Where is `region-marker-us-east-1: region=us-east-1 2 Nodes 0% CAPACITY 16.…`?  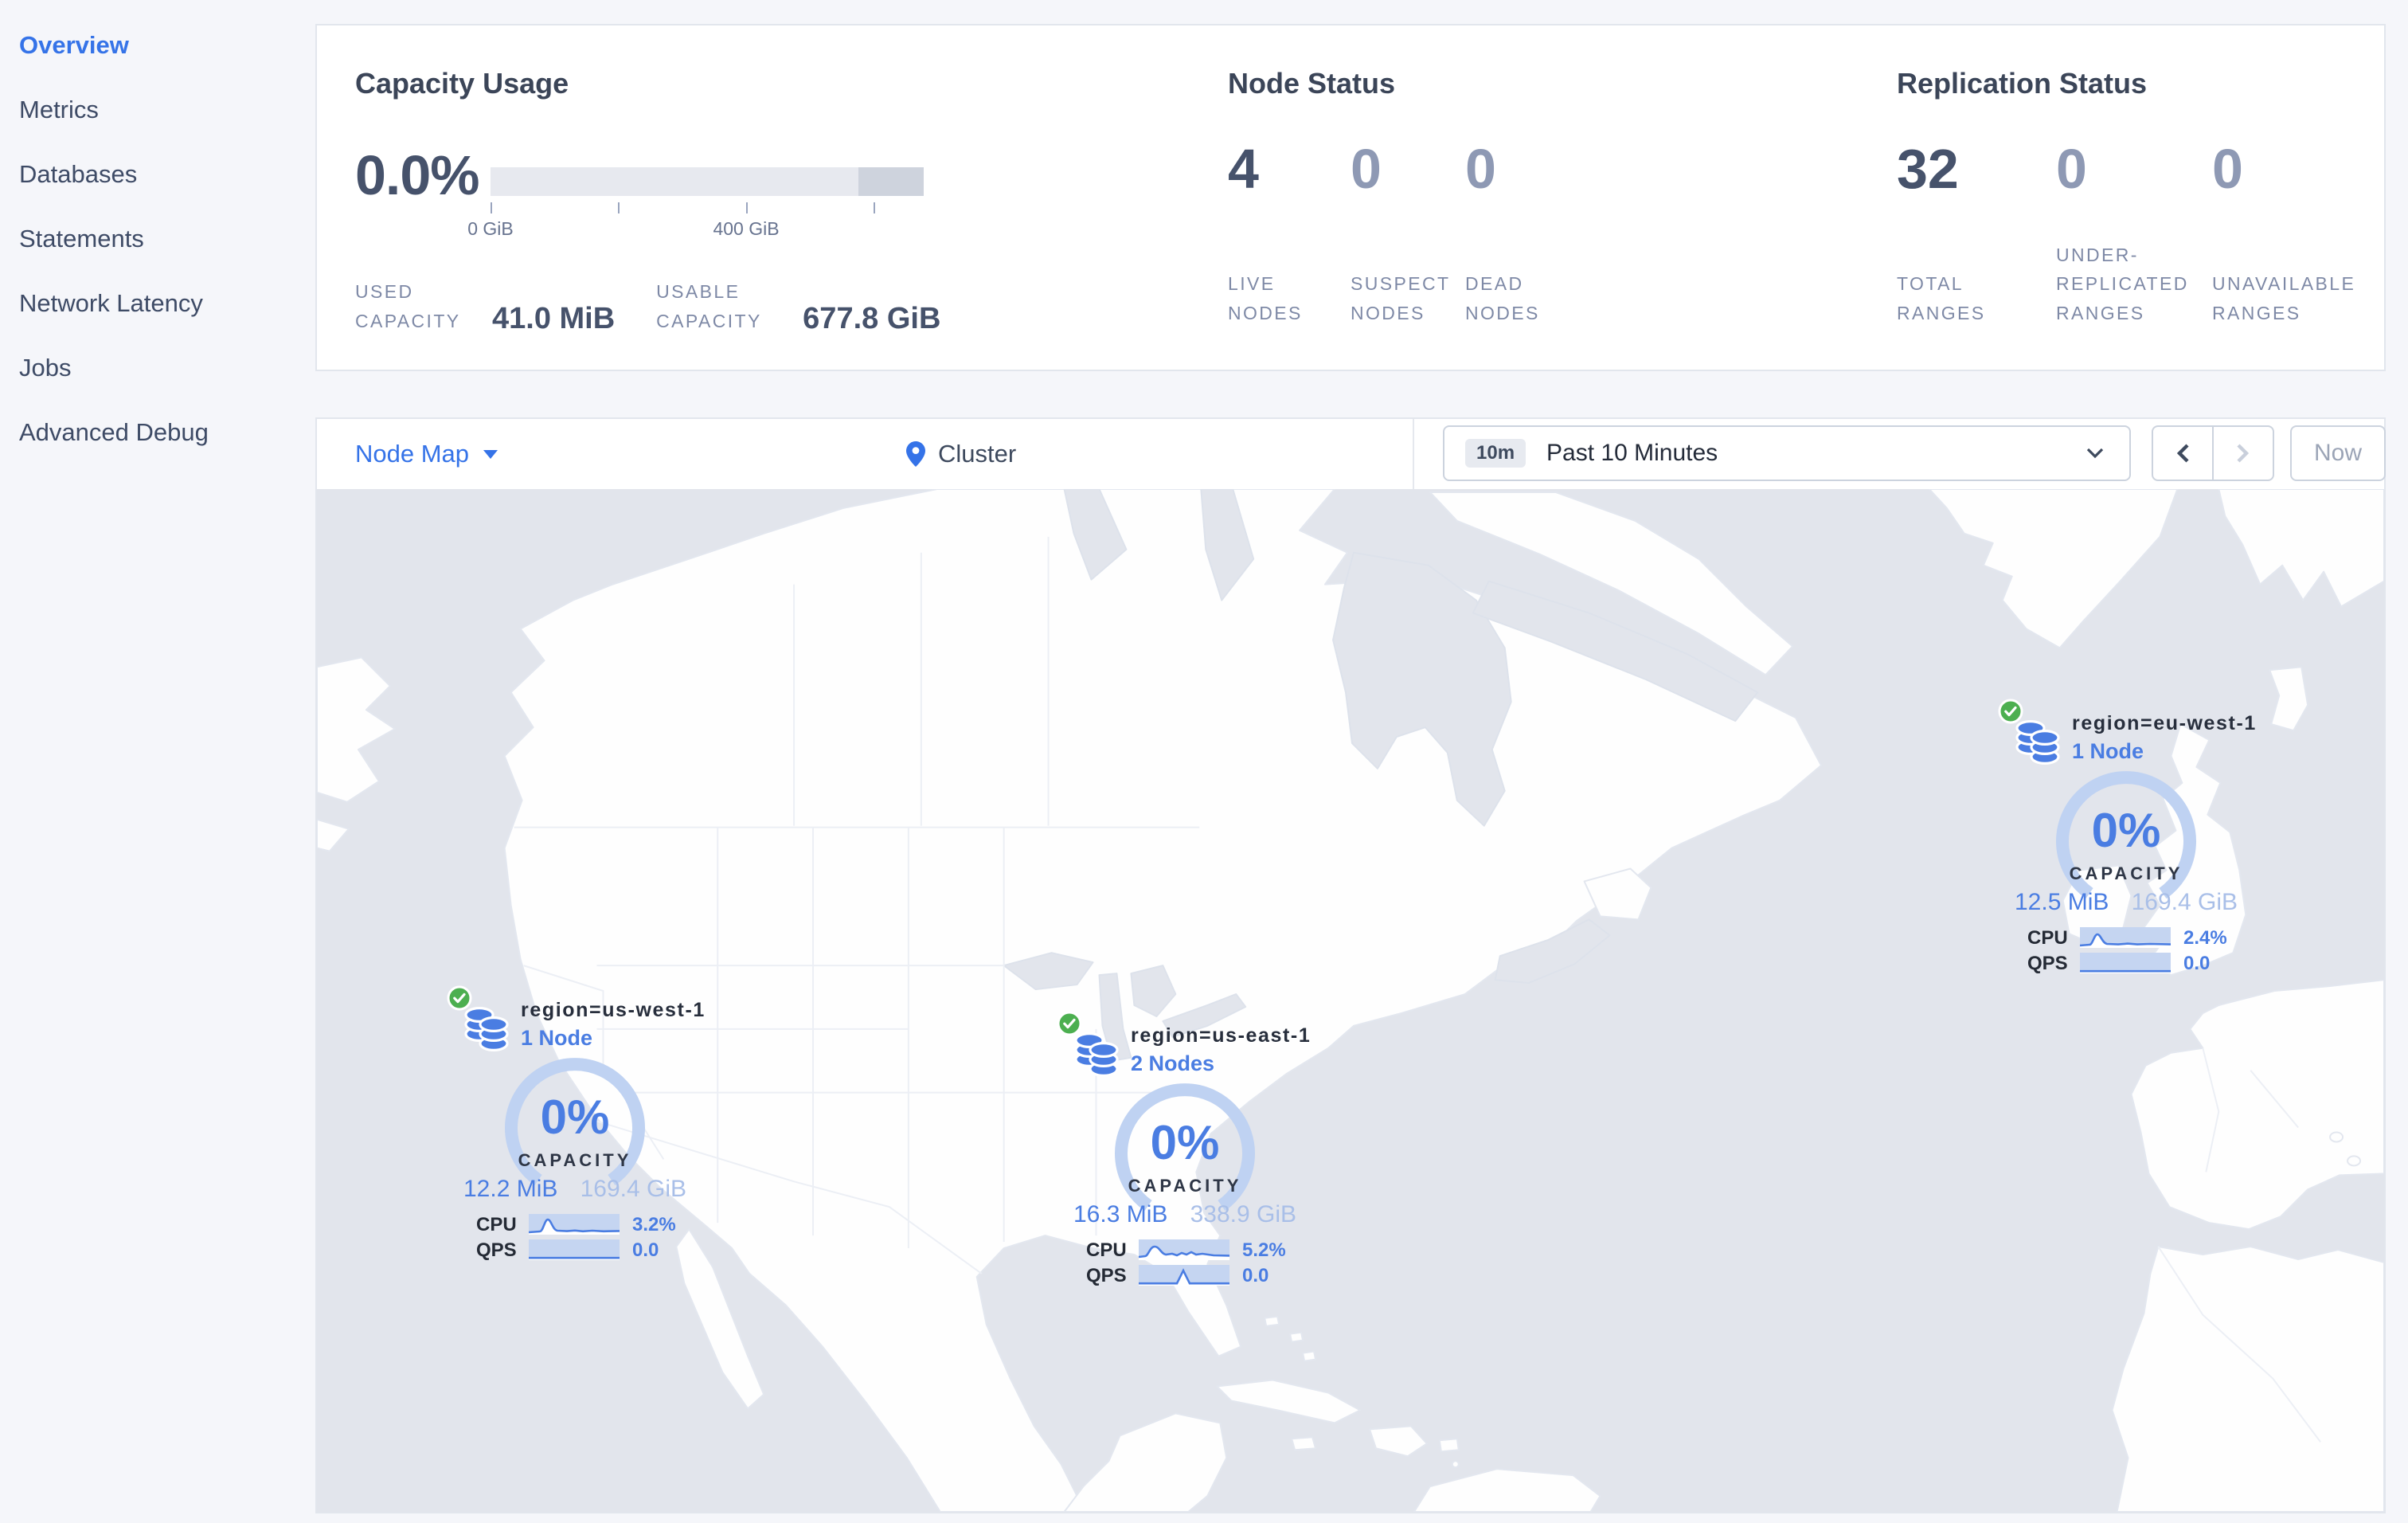 region-marker-us-east-1: region=us-east-1 2 Nodes 0% CAPACITY 16.… is located at coordinates (1183, 1151).